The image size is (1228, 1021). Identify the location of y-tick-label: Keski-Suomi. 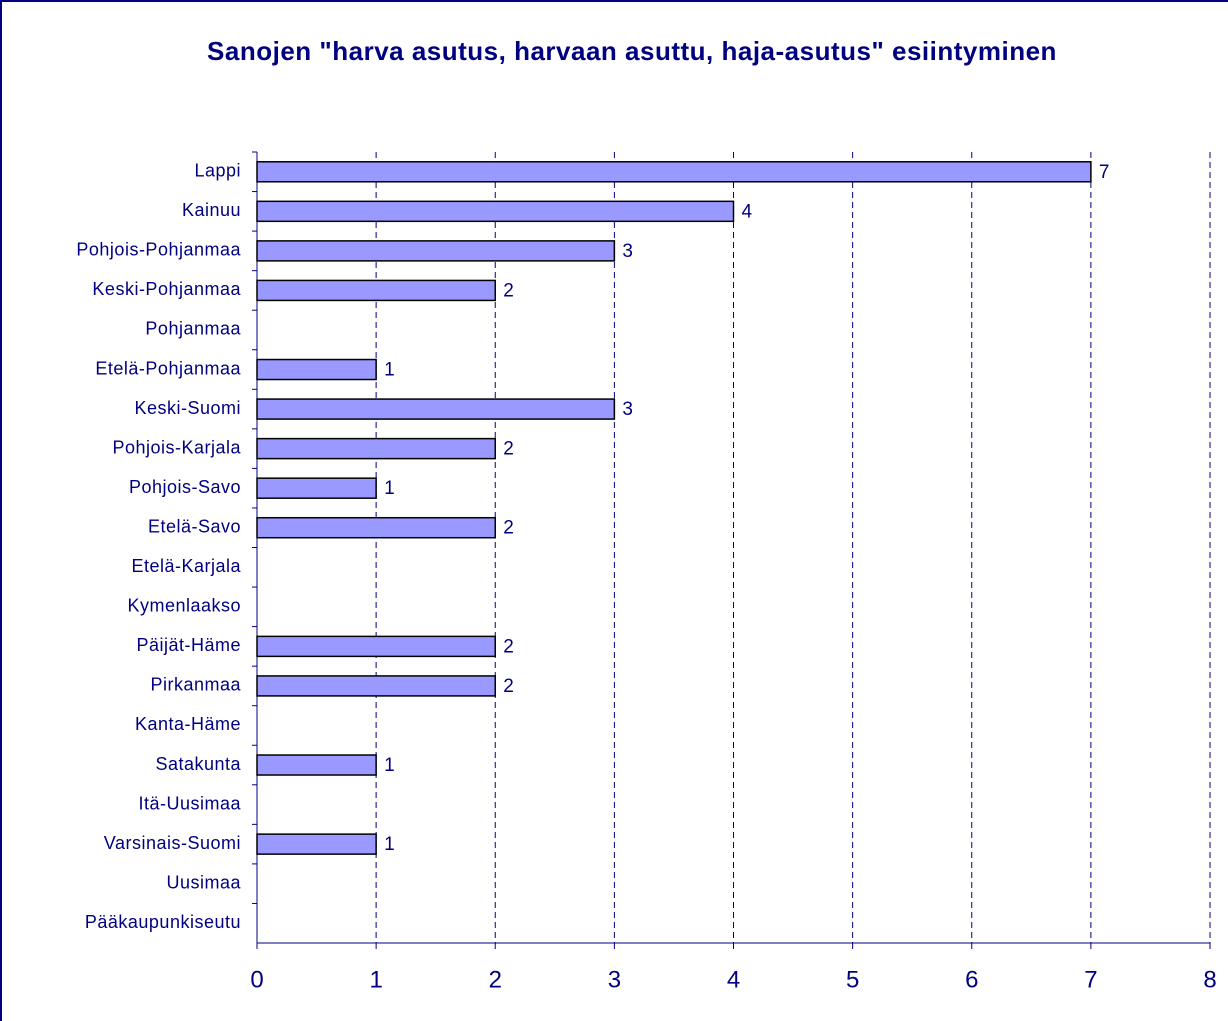
(187, 408).